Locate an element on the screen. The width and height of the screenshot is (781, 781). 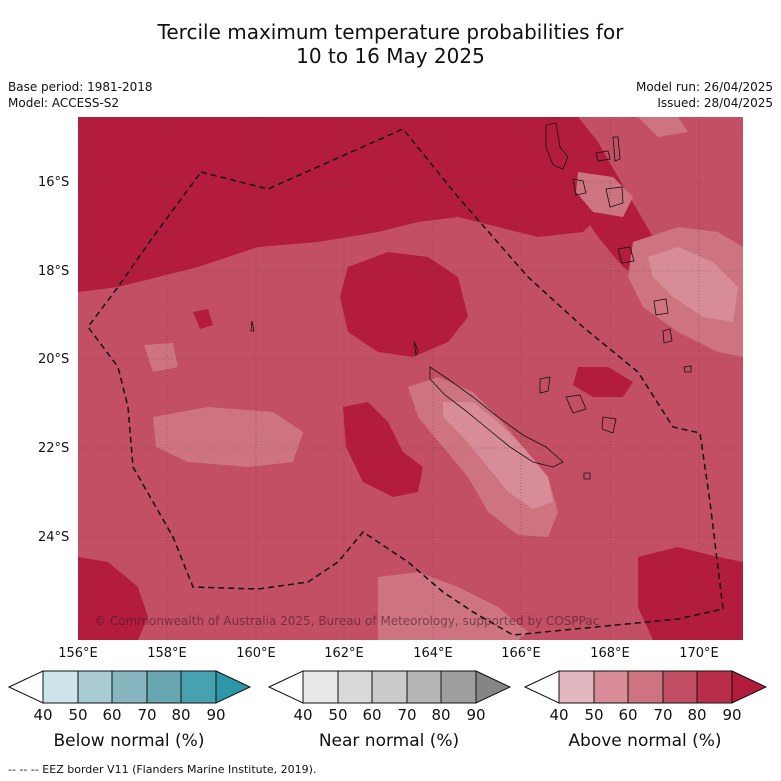
region-new-caledonia-core is located at coordinates (498, 455).